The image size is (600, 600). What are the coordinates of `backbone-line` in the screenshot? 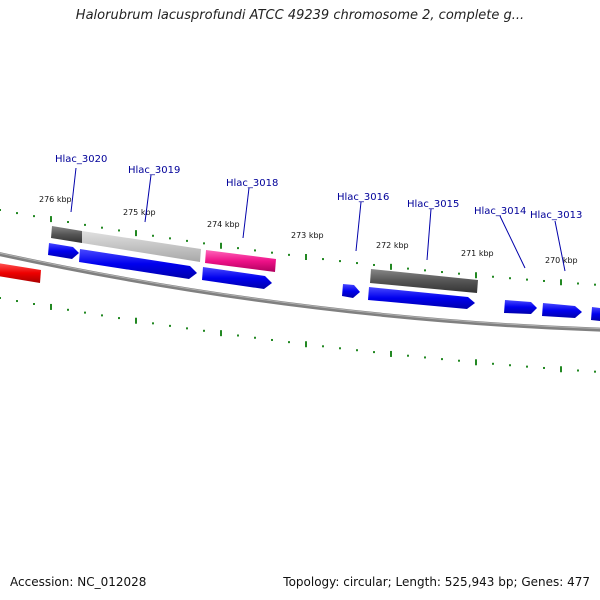 It's located at (300, 292).